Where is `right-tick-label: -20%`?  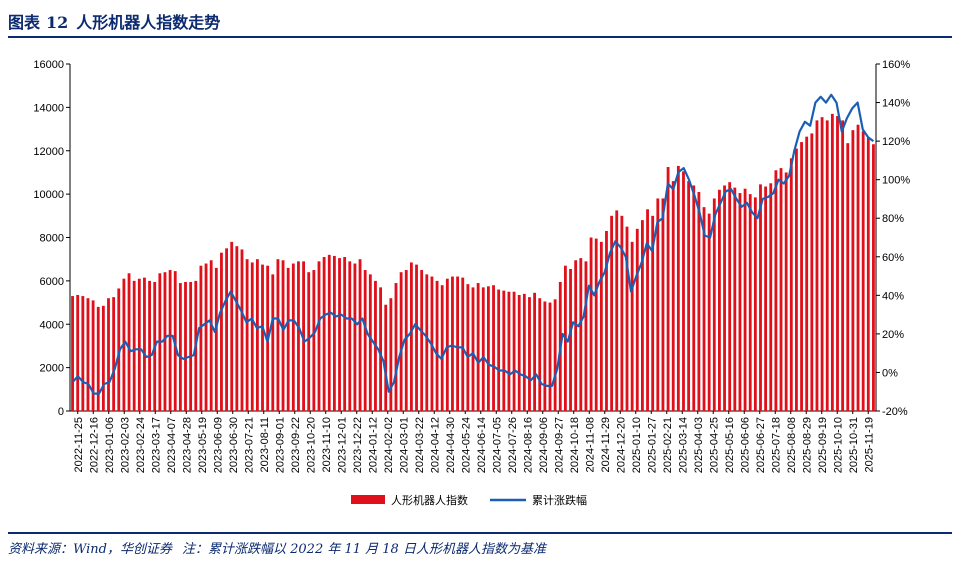
right-tick-label: -20% is located at coordinates (895, 412).